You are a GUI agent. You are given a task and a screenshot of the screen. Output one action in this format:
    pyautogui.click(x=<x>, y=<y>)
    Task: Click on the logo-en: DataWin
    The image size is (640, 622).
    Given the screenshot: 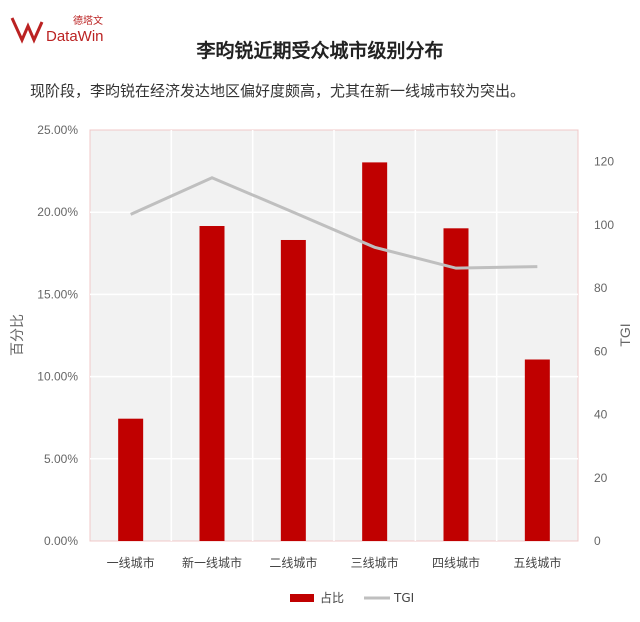 What is the action you would take?
    pyautogui.click(x=75, y=36)
    